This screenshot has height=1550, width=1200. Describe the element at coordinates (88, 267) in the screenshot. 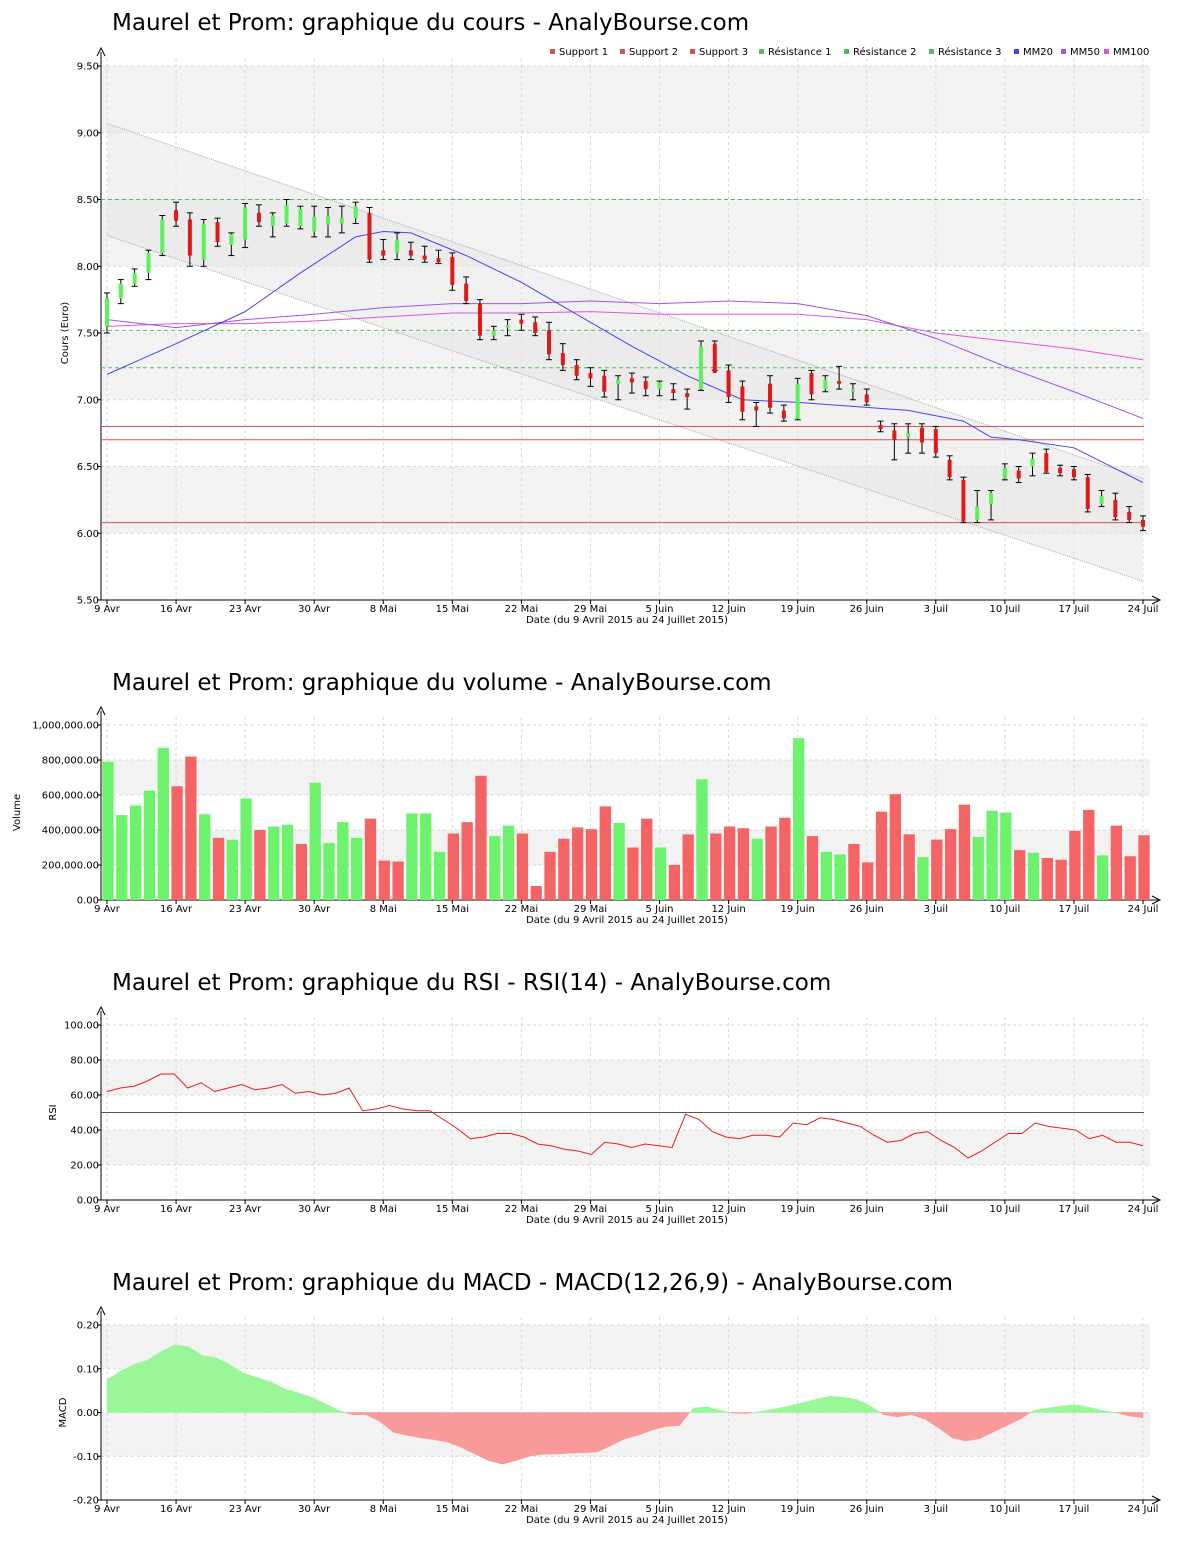

I see `y-tick-label: 8.00` at that location.